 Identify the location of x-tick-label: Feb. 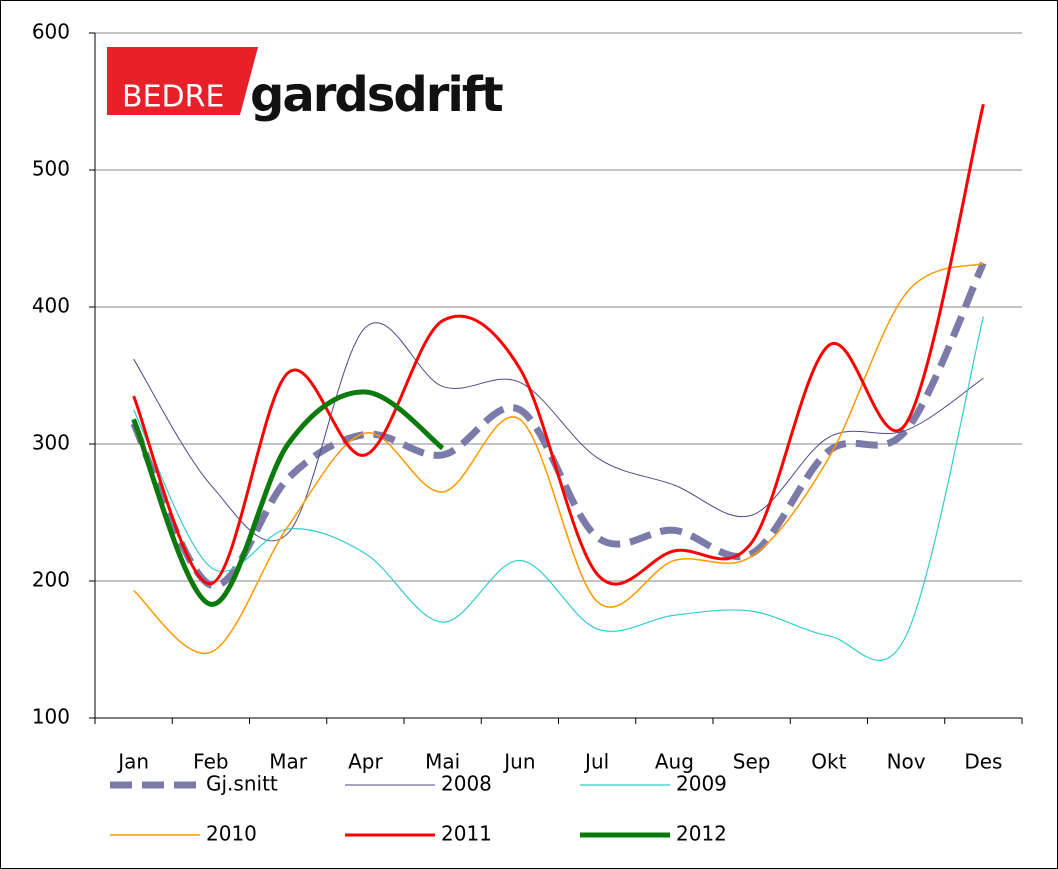
(210, 762).